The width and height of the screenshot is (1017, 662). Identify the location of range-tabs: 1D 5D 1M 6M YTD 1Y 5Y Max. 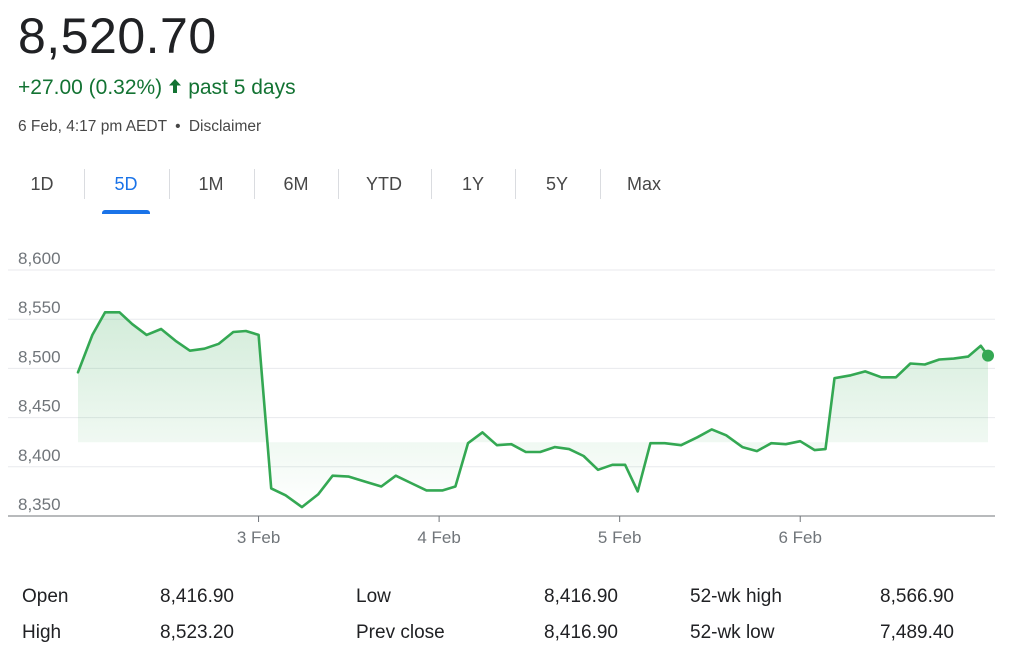
(350, 187).